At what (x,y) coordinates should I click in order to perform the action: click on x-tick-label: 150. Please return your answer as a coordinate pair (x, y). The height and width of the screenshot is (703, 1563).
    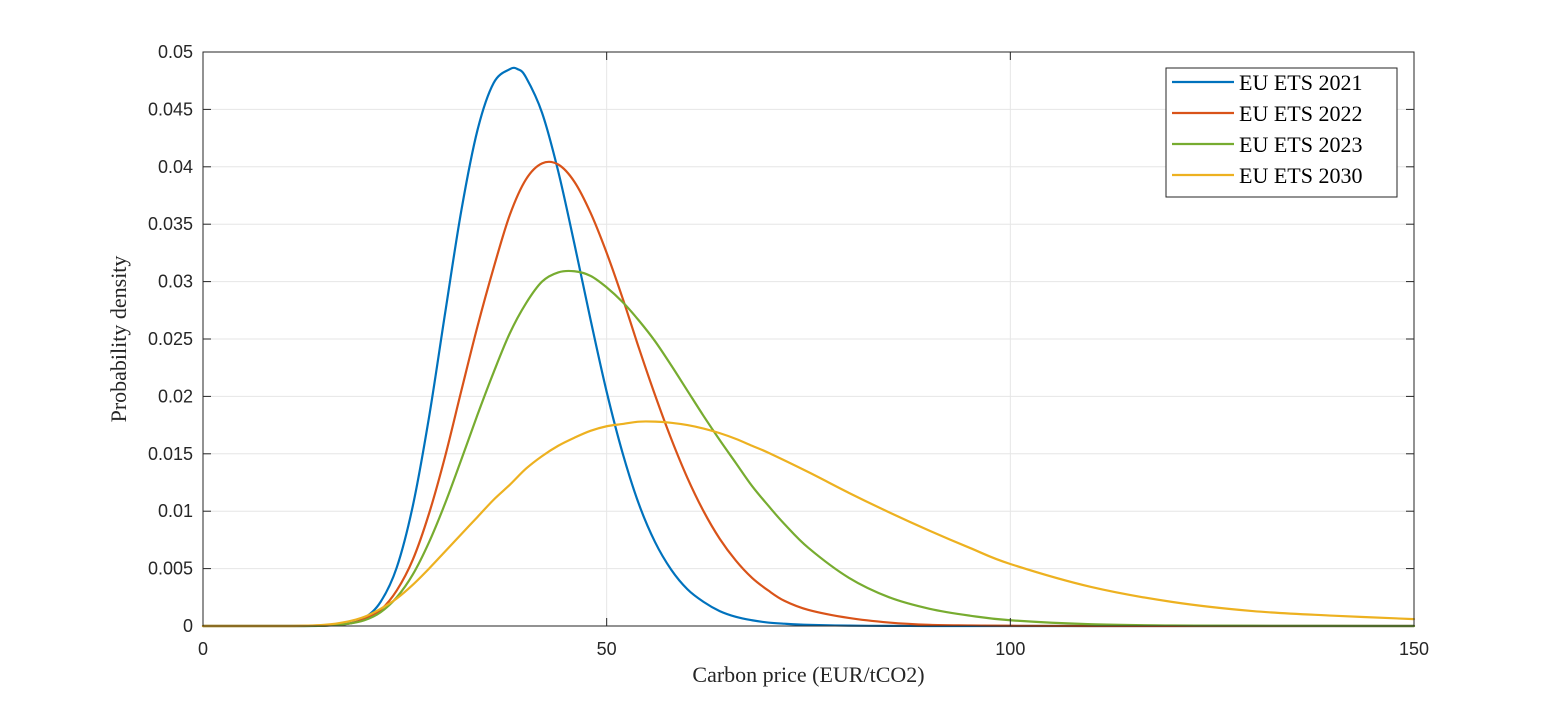
    Looking at the image, I should click on (1414, 649).